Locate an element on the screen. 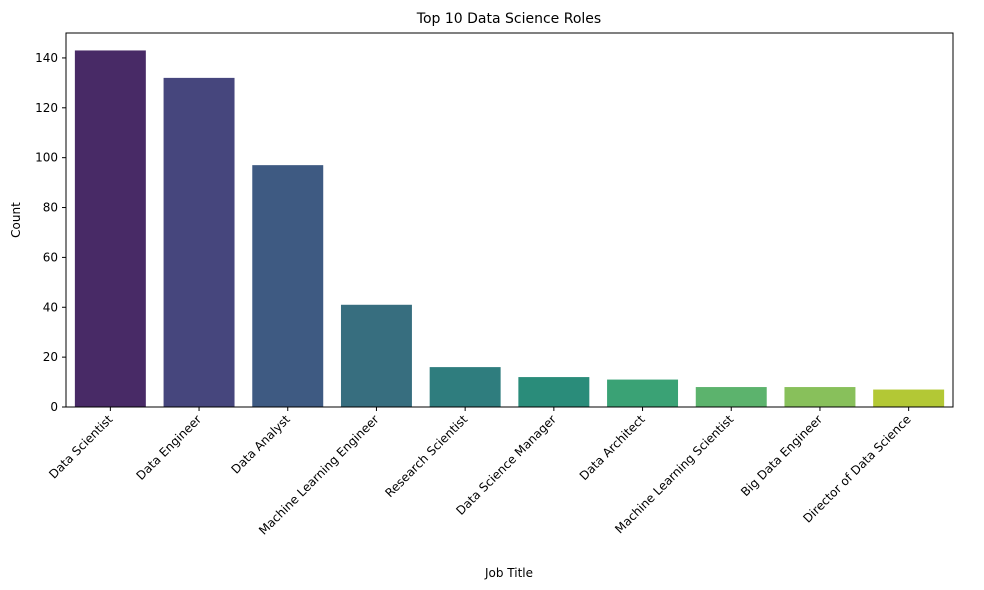  x-tick-label: Data Engineer is located at coordinates (169, 447).